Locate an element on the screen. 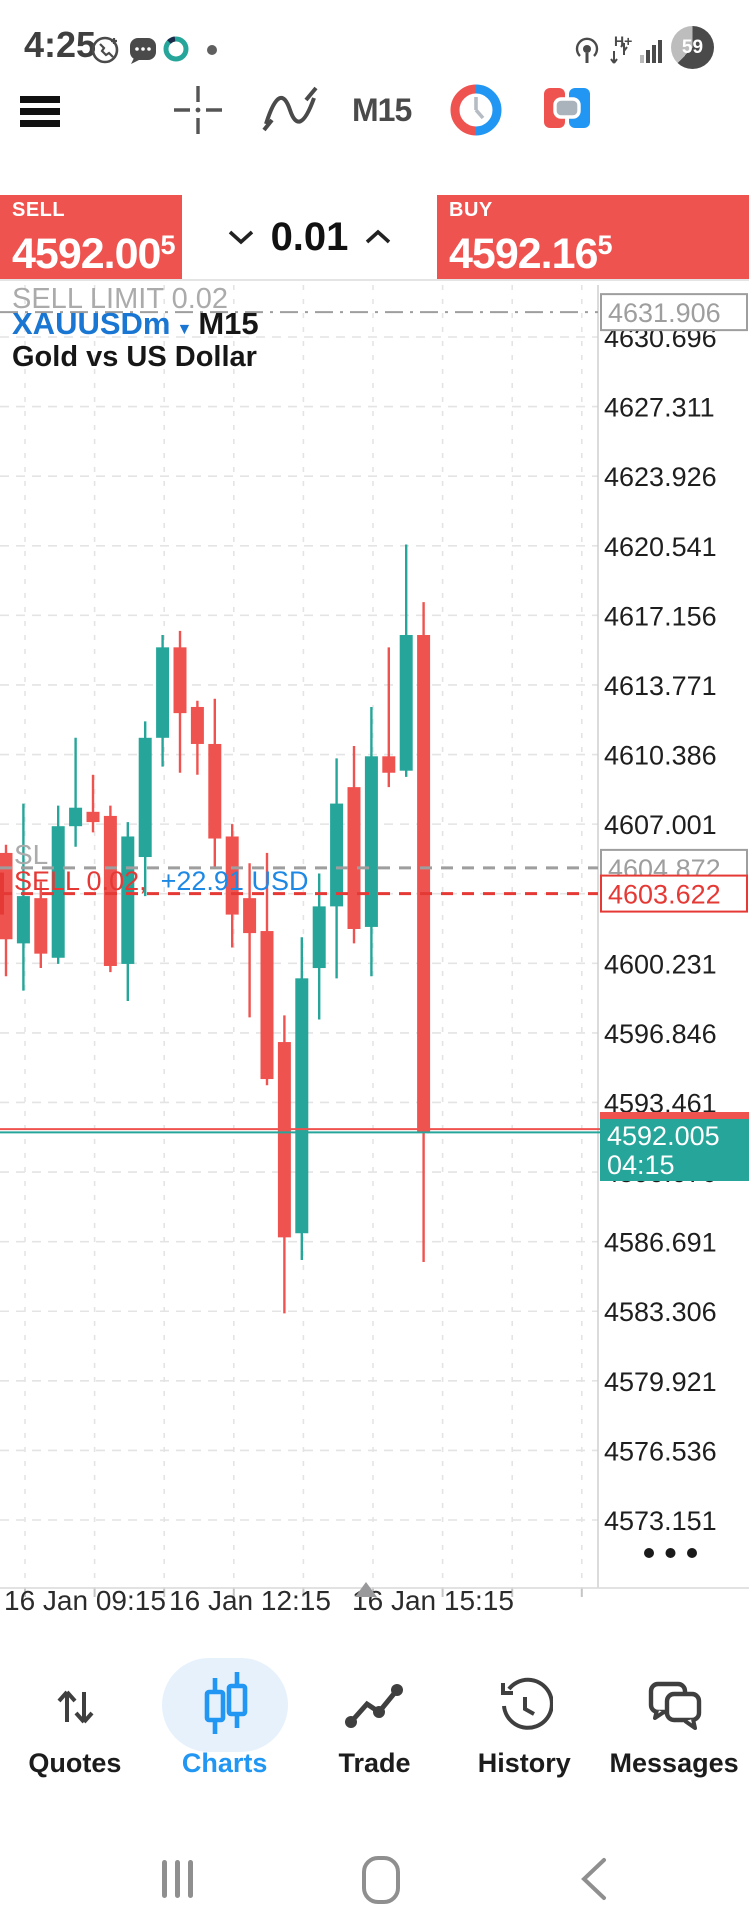  android-recents-button is located at coordinates (179, 1879).